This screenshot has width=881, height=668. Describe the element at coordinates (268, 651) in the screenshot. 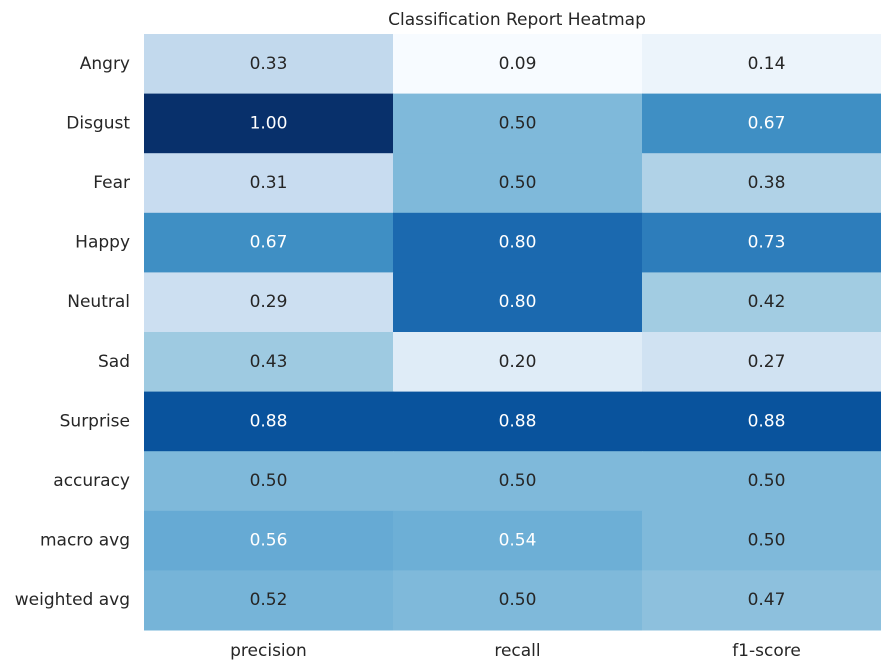

I see `x-tick-label: precision` at that location.